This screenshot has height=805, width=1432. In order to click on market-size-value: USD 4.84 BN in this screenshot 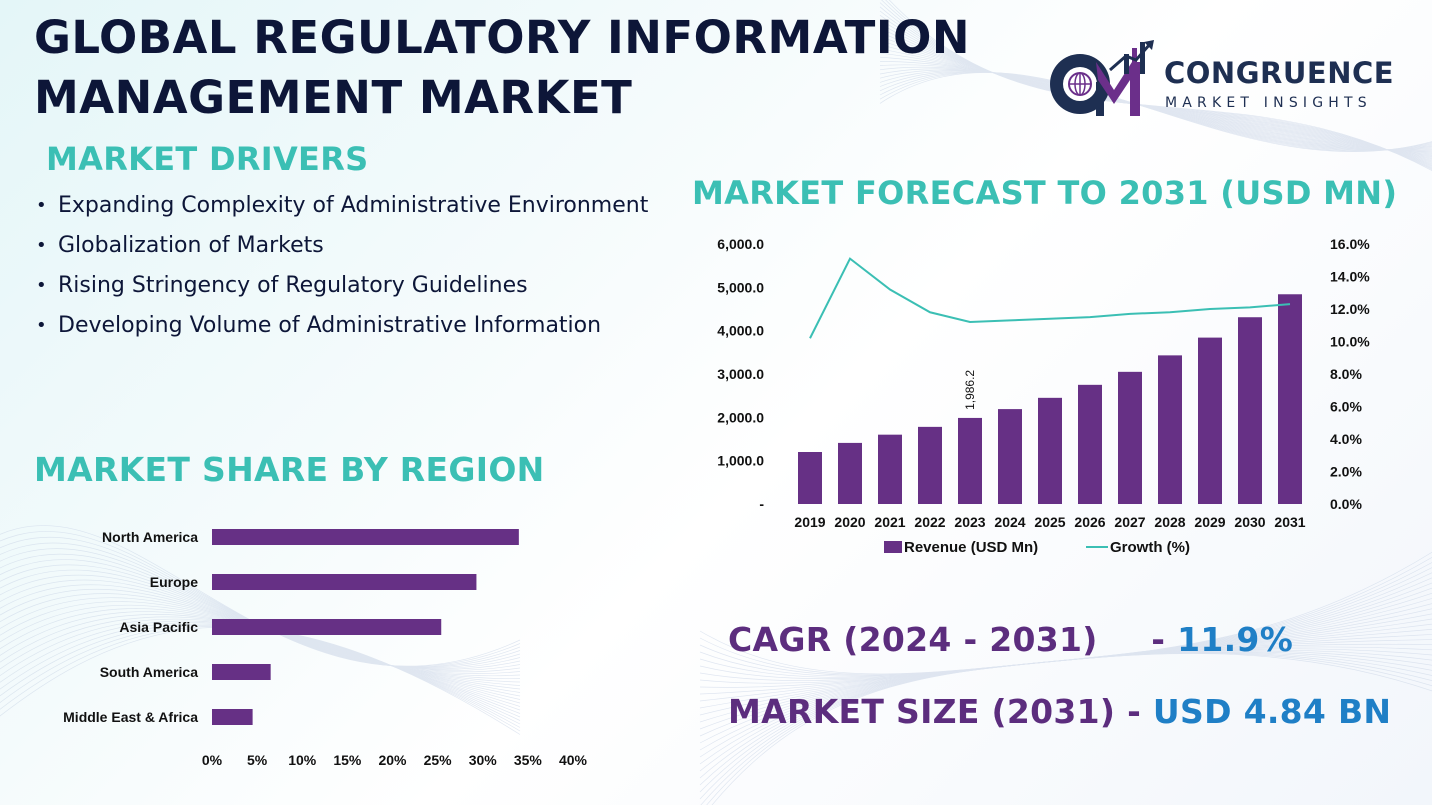, I will do `click(1272, 711)`.